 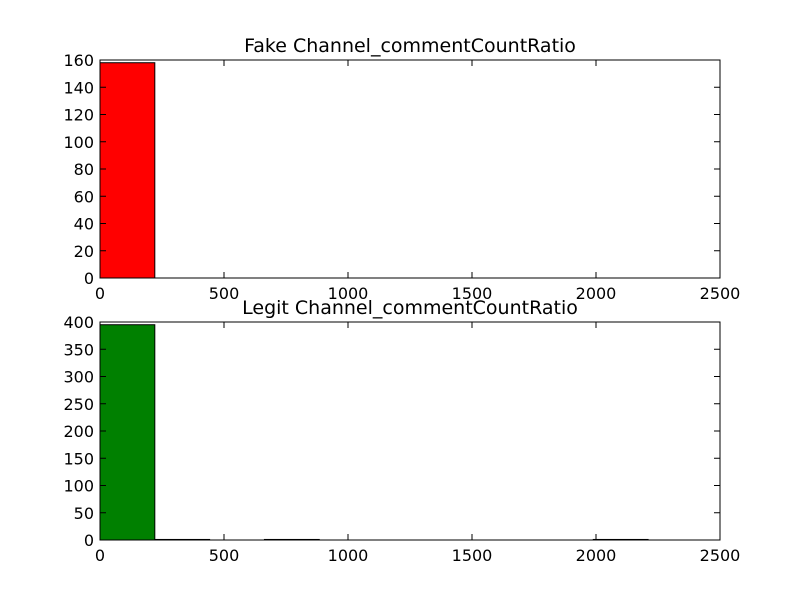 I want to click on y-tick-label: 50, so click(x=84, y=513).